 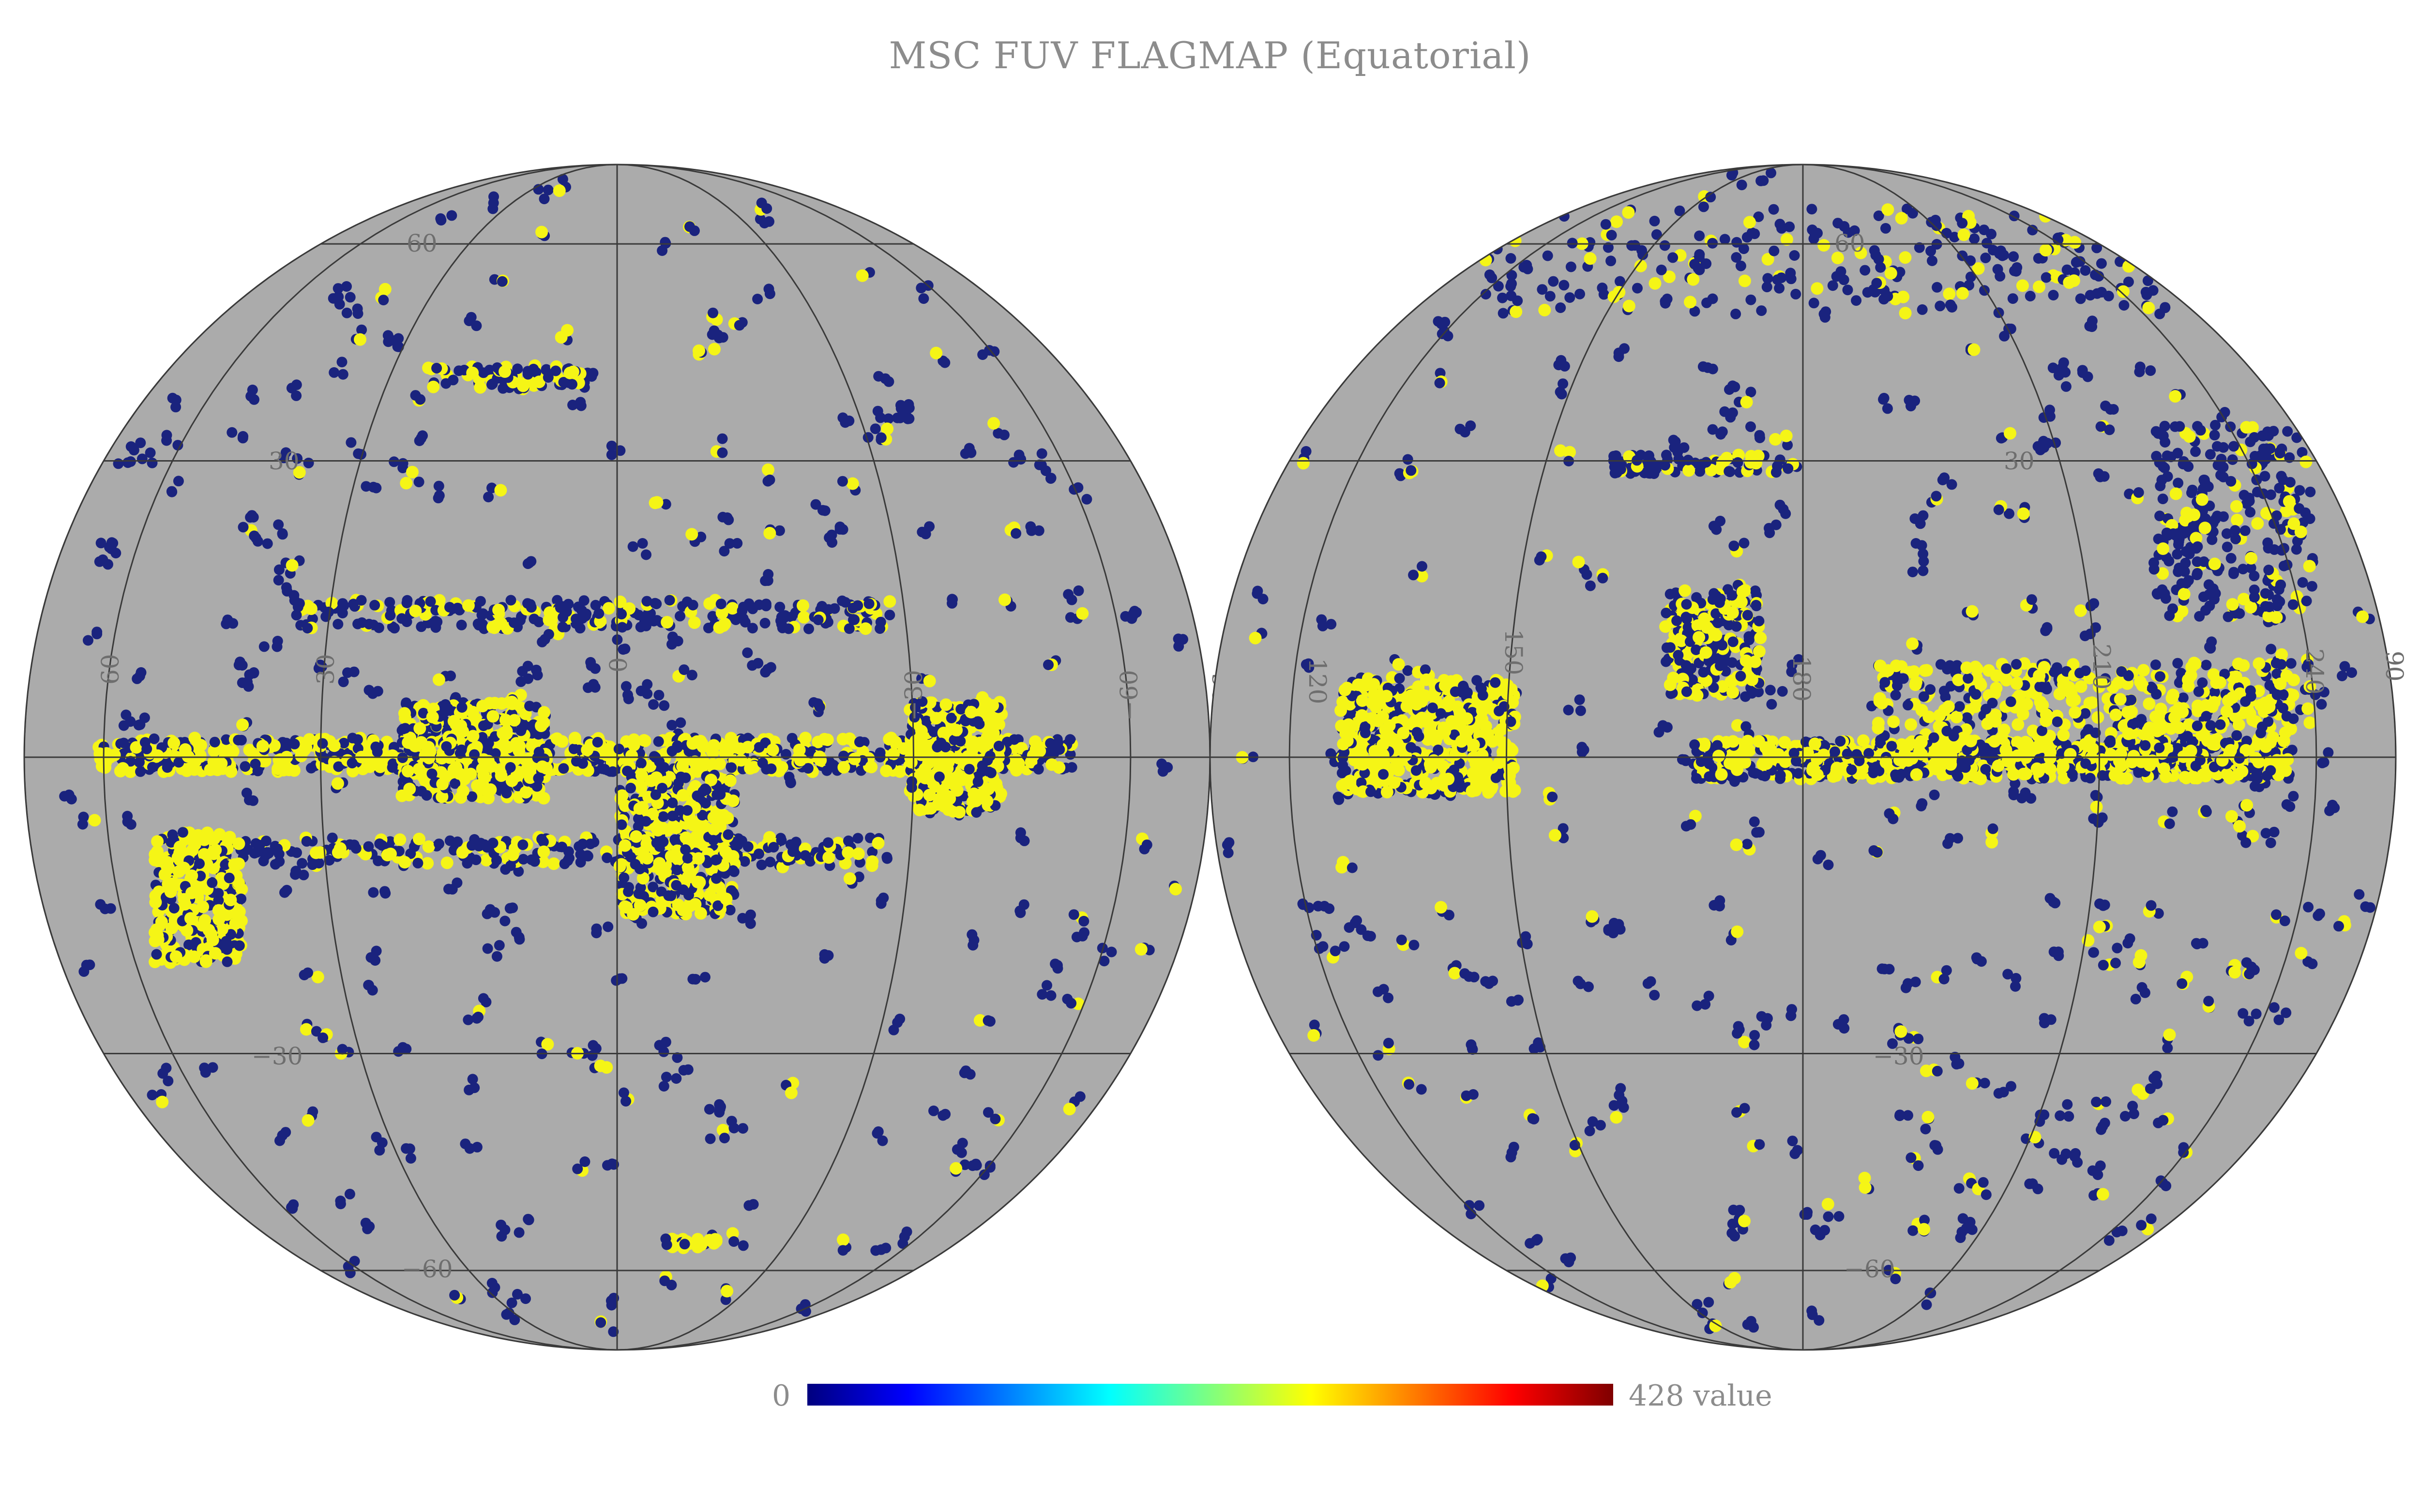 I want to click on left-lon-label-30: 30, so click(x=326, y=669).